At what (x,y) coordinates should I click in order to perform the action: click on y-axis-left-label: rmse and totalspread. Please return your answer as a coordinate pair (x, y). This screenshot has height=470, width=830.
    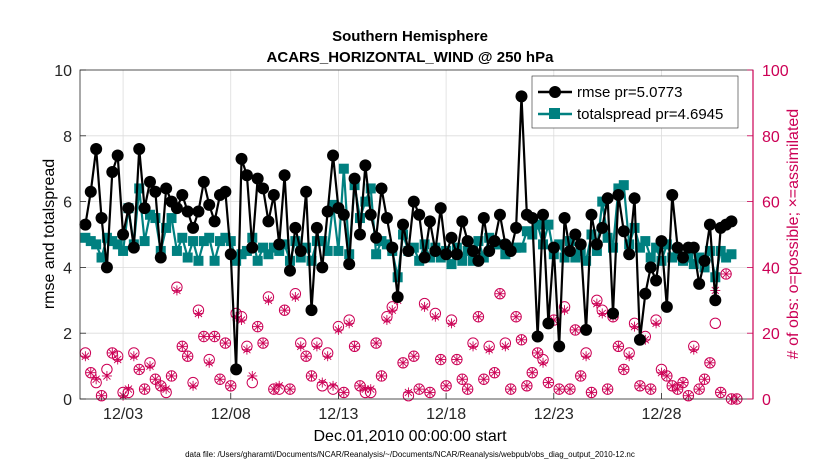
    Looking at the image, I should click on (49, 234).